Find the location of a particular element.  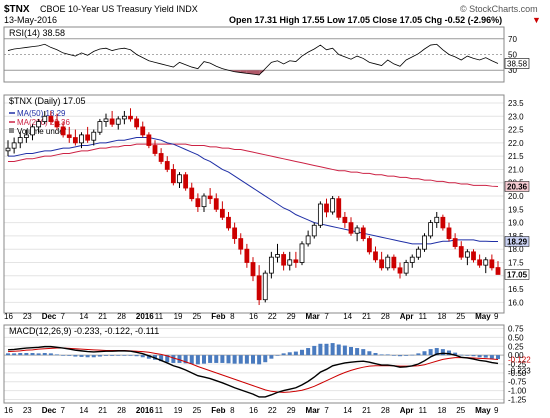

x-tick-label-bottom: Apr is located at coordinates (407, 410).